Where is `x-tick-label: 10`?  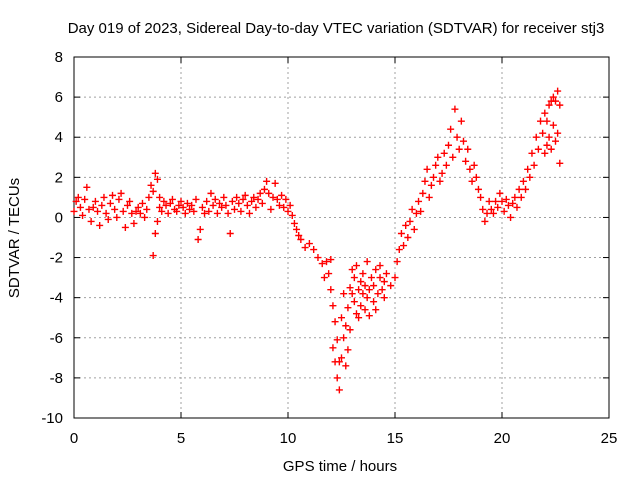
x-tick-label: 10 is located at coordinates (288, 438).